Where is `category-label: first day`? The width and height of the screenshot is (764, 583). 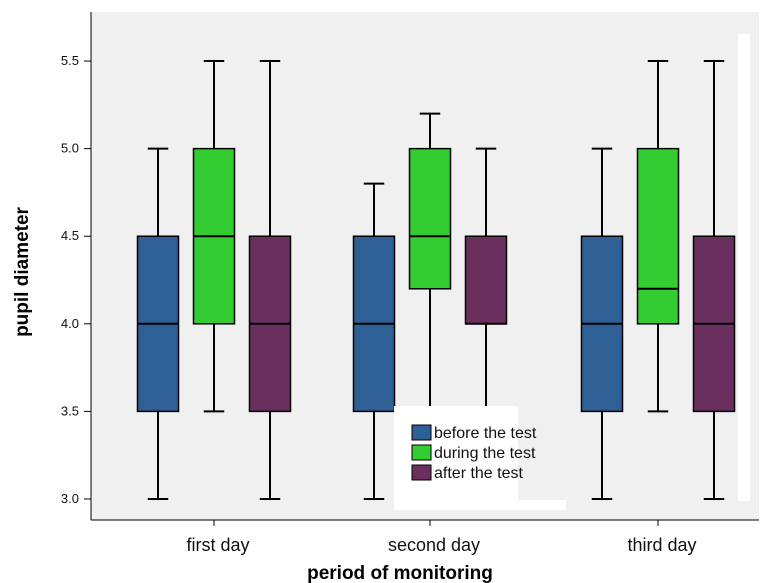
category-label: first day is located at coordinates (217, 545).